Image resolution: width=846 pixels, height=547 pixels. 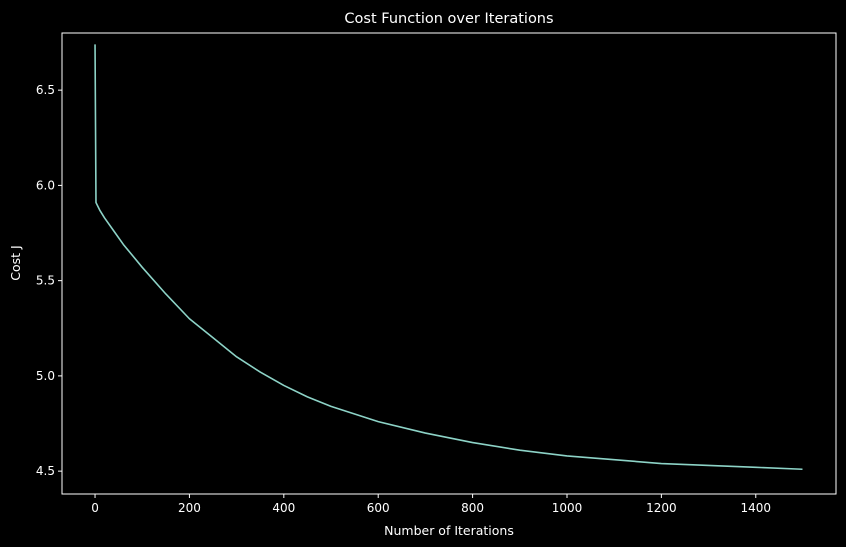 What do you see at coordinates (431, 504) in the screenshot?
I see `x-axis: 0 200 400 600 800 1000 1200 1400` at bounding box center [431, 504].